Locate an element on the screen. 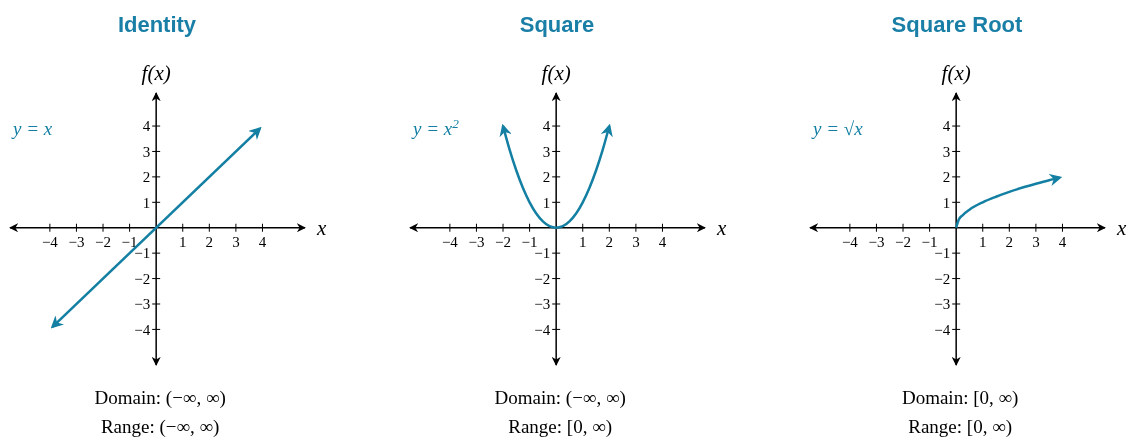  text: Domain: [0, ∞) is located at coordinates (960, 398).